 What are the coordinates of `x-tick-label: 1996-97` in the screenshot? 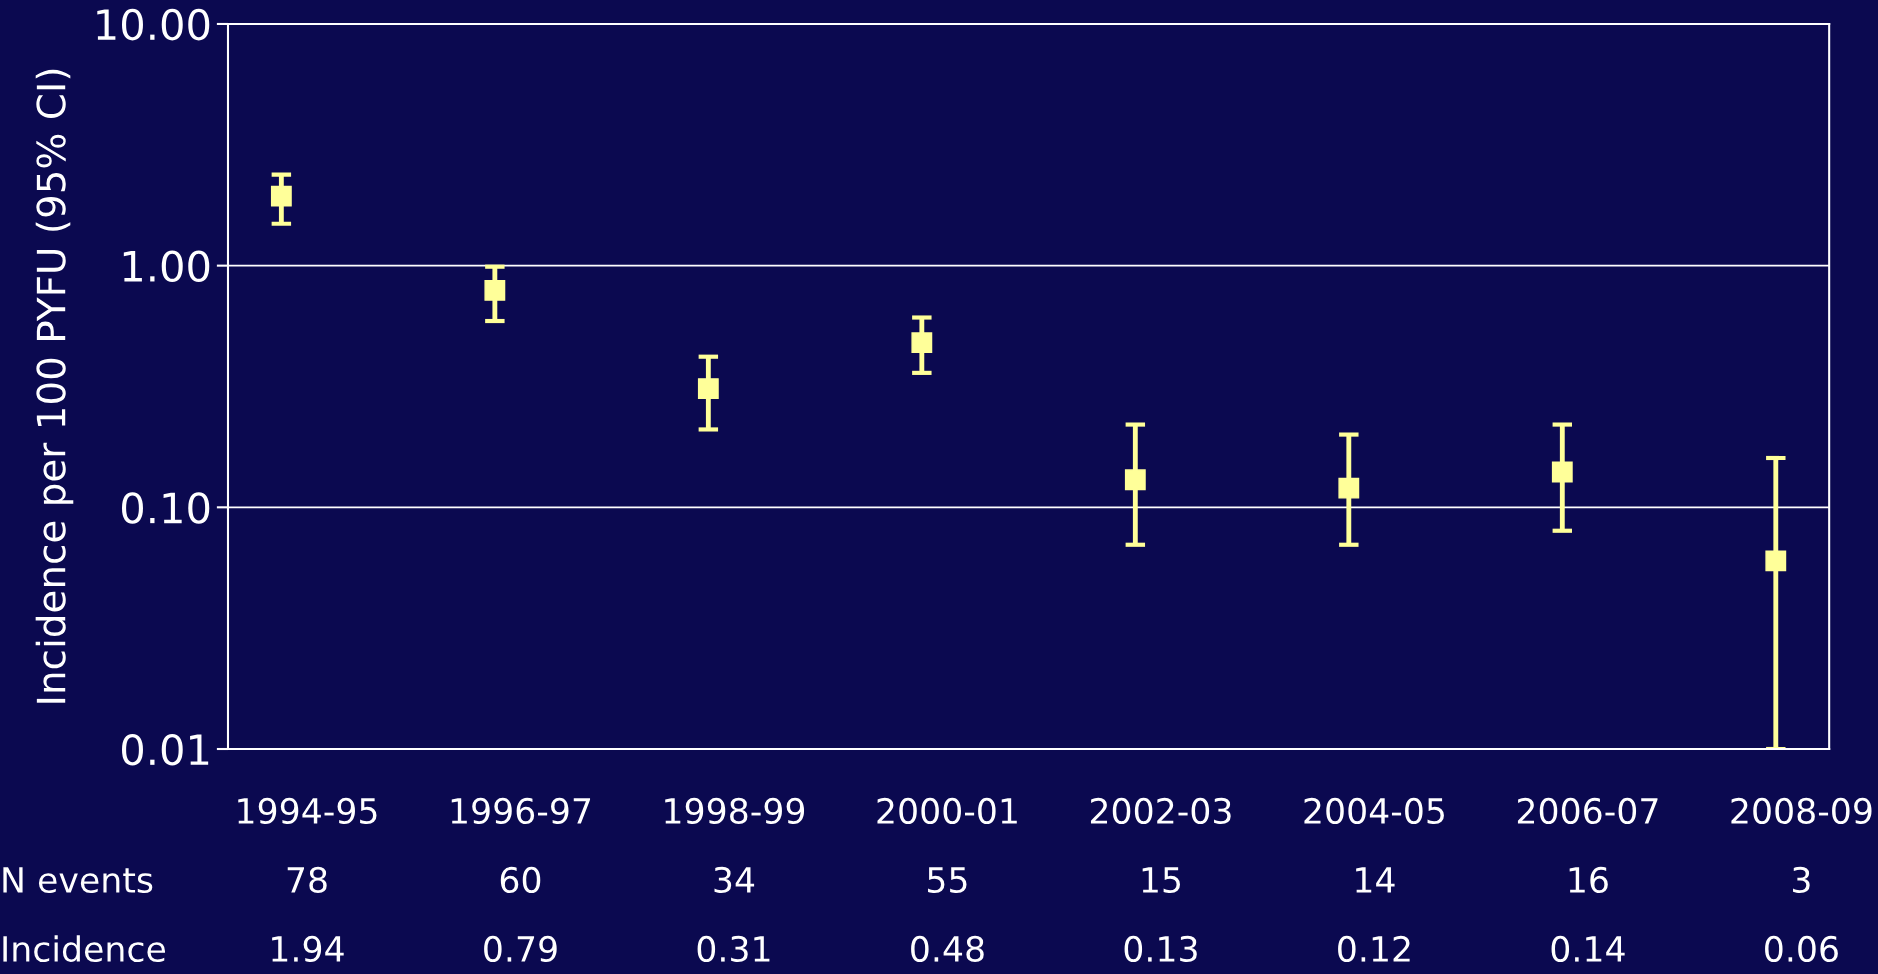 It's located at (521, 811).